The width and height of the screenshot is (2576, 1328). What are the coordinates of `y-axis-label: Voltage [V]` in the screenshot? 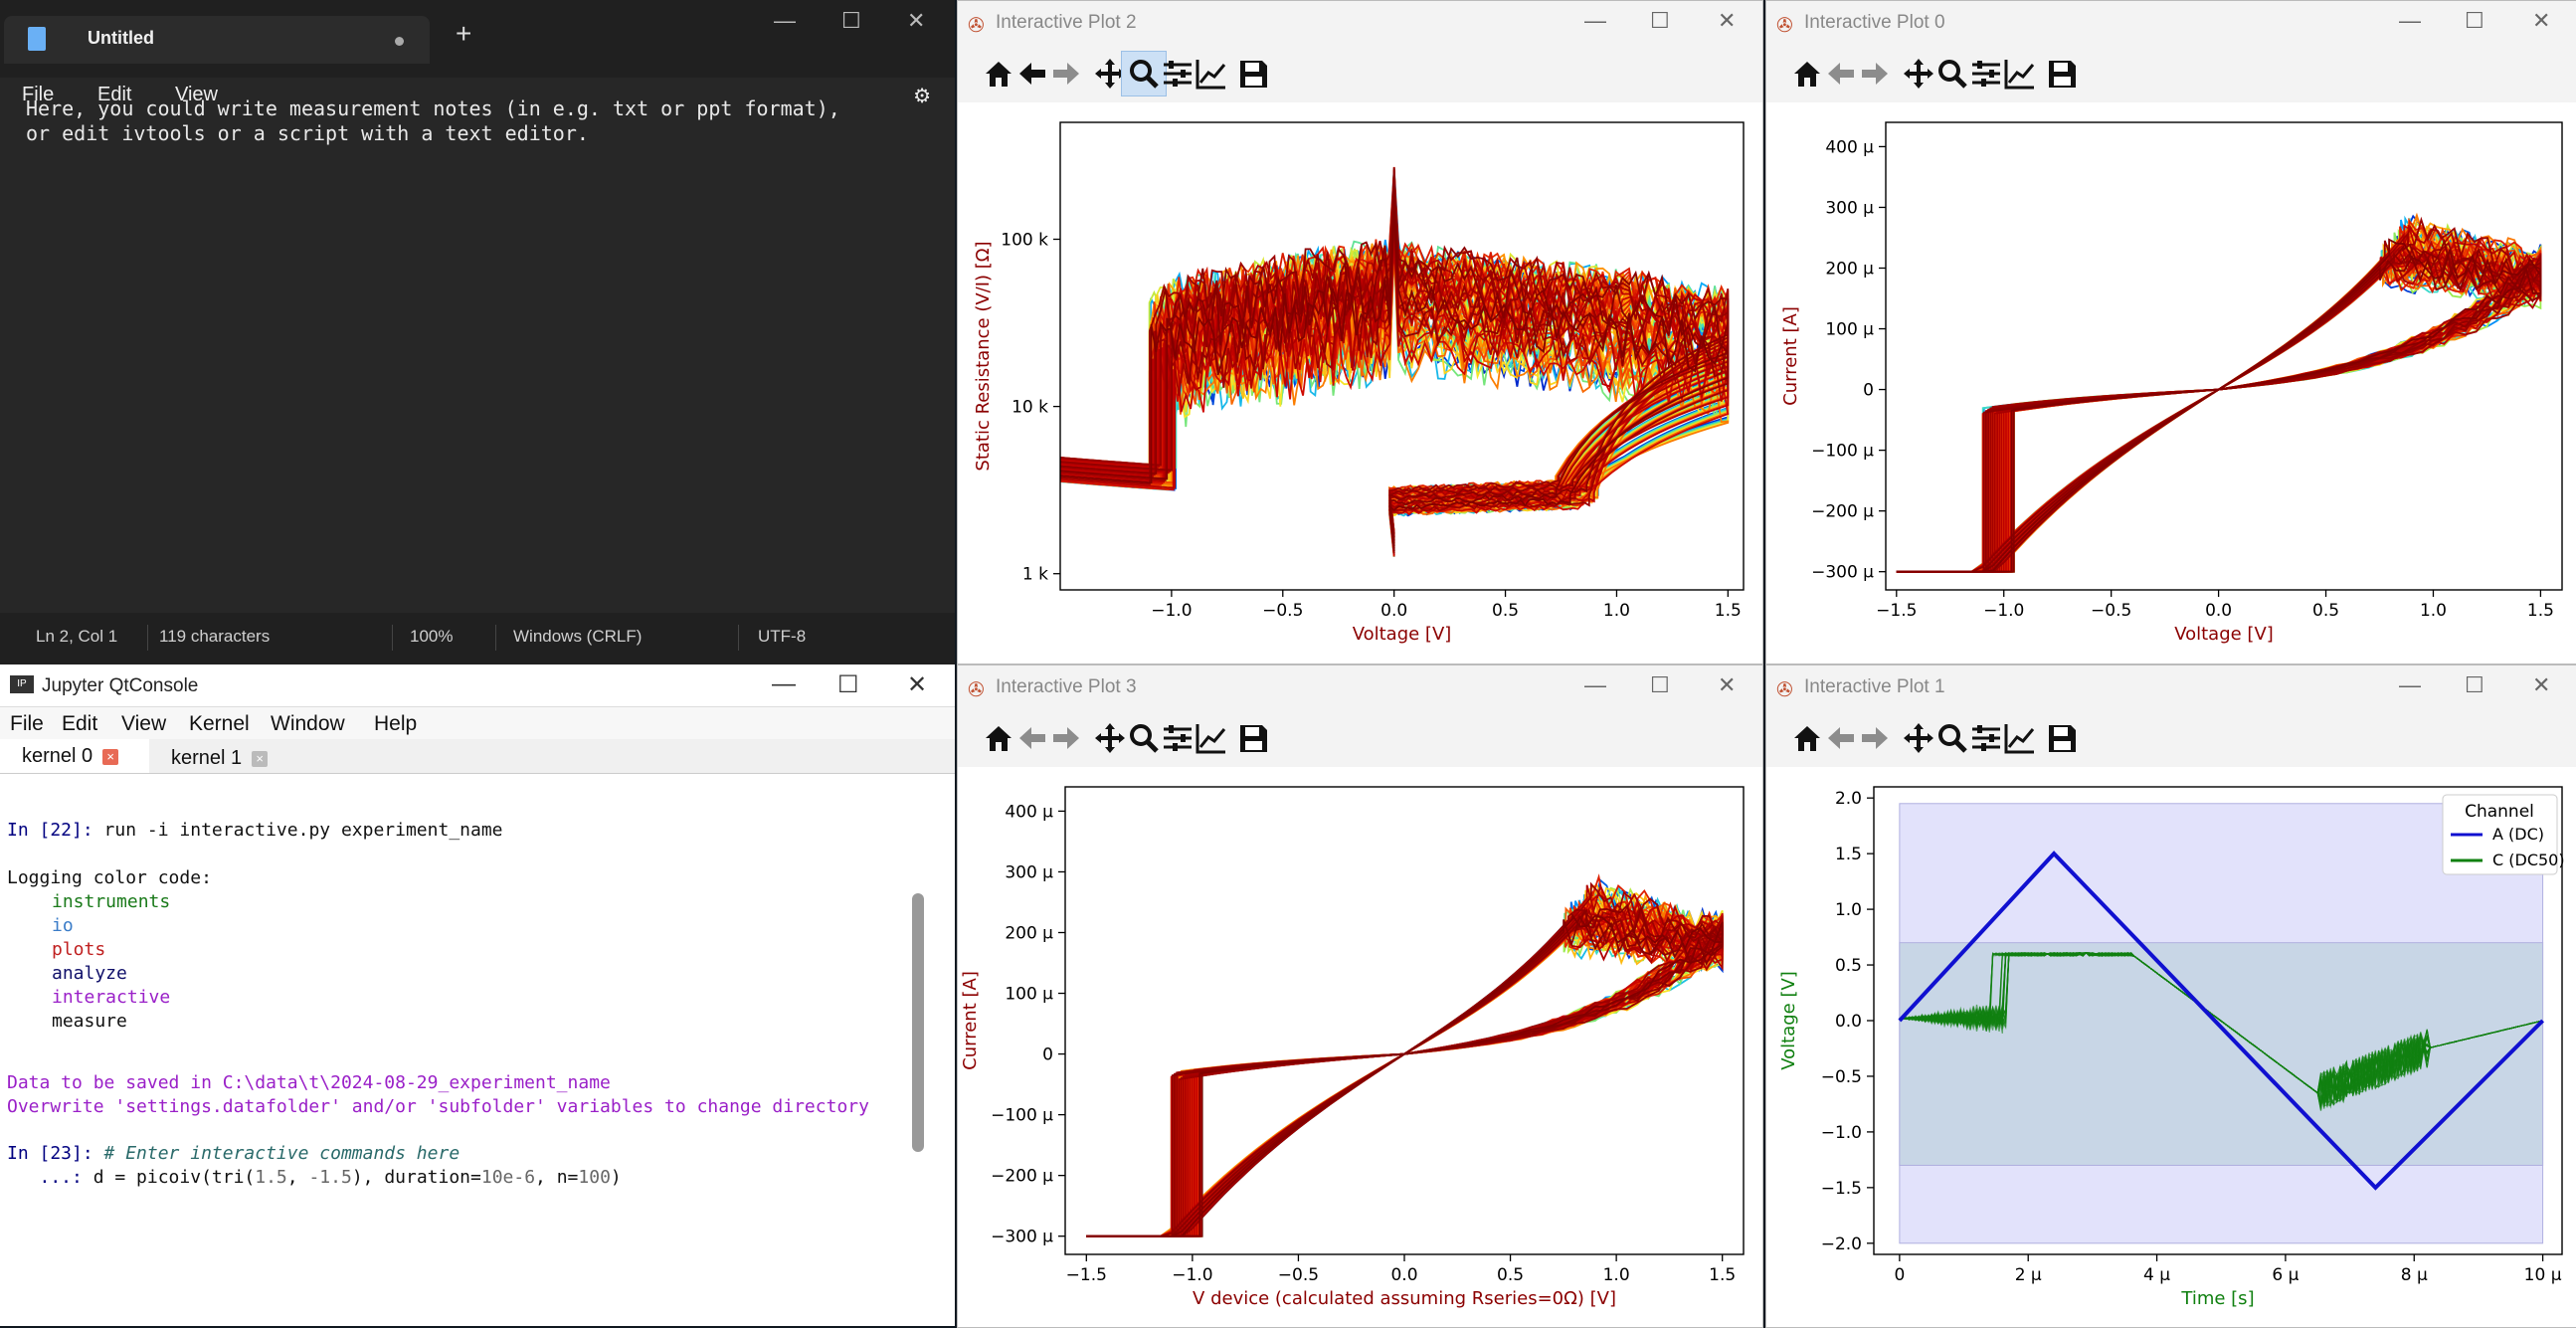 It's located at (1788, 1020).